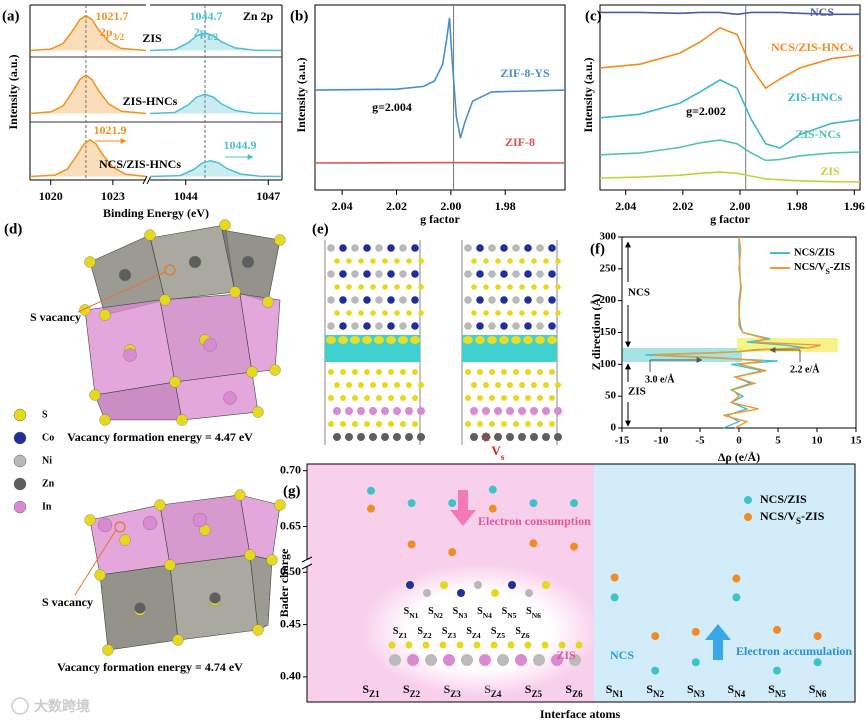  I want to click on x-tick-label: 2.00, so click(740, 206).